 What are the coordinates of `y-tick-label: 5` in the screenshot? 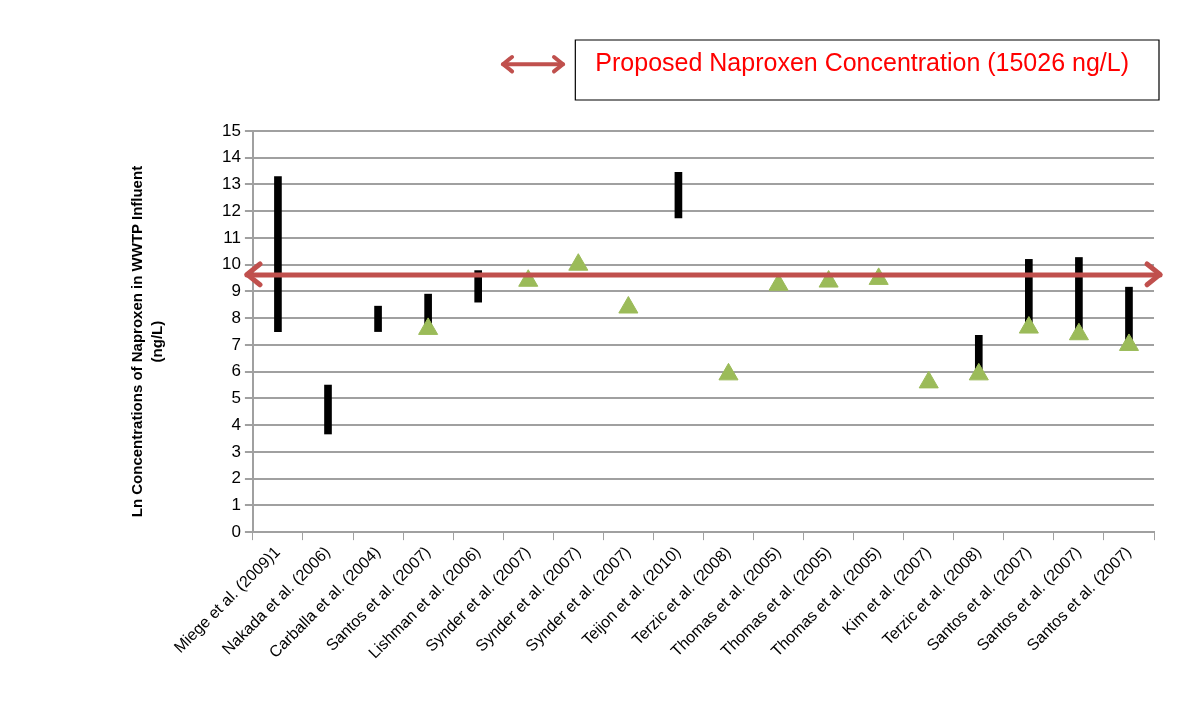 It's located at (236, 398).